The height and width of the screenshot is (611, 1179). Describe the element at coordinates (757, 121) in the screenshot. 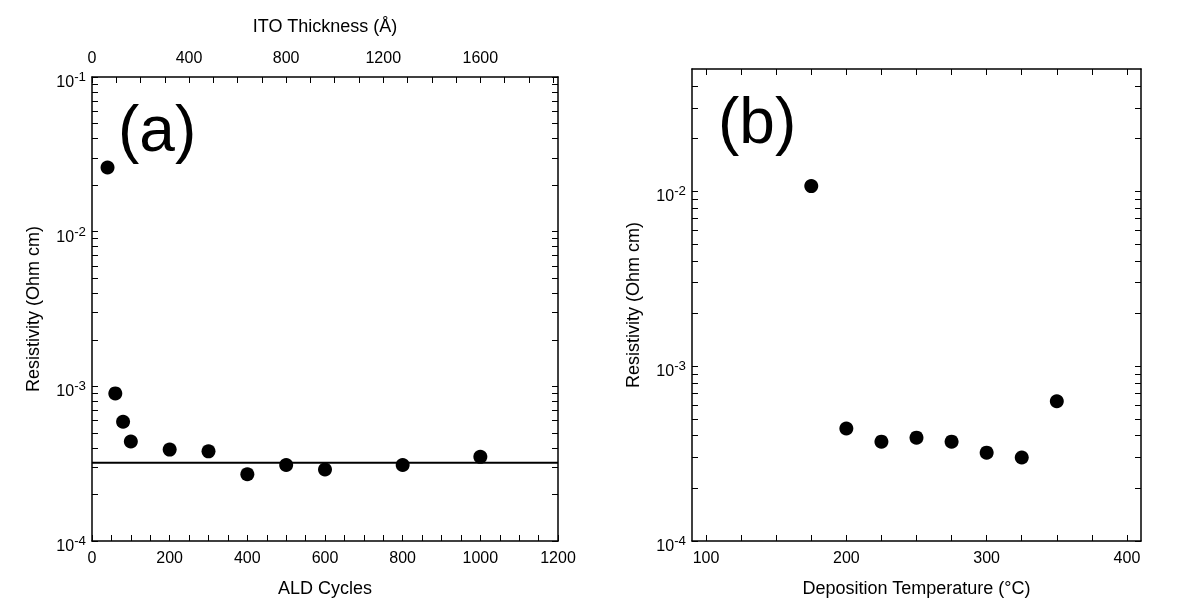

I see `annotation: (b)` at that location.